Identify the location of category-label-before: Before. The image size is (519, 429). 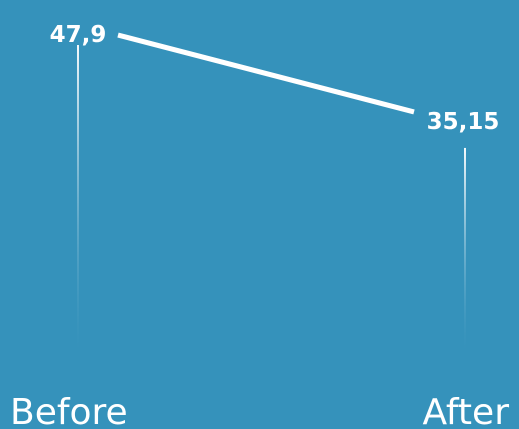
(69, 410).